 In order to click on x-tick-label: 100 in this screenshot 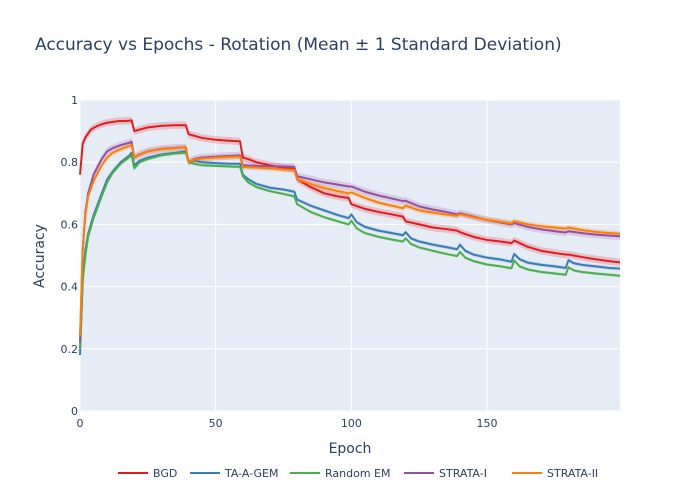, I will do `click(351, 423)`.